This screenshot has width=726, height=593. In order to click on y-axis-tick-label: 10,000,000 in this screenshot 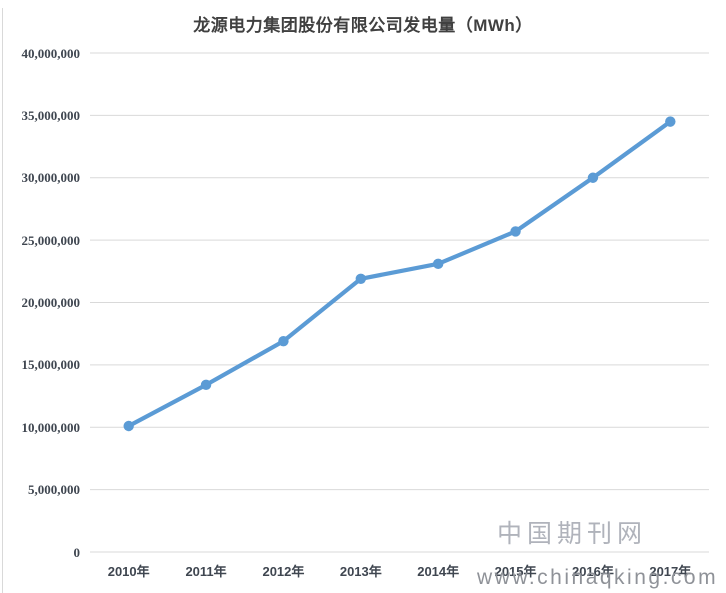, I will do `click(51, 427)`.